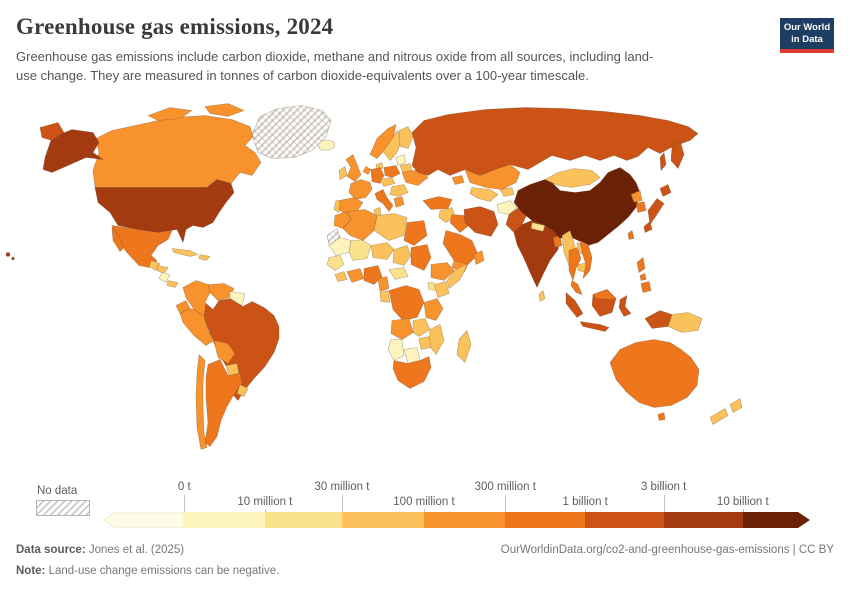 The width and height of the screenshot is (850, 600). What do you see at coordinates (507, 207) in the screenshot?
I see `country-afghanistan` at bounding box center [507, 207].